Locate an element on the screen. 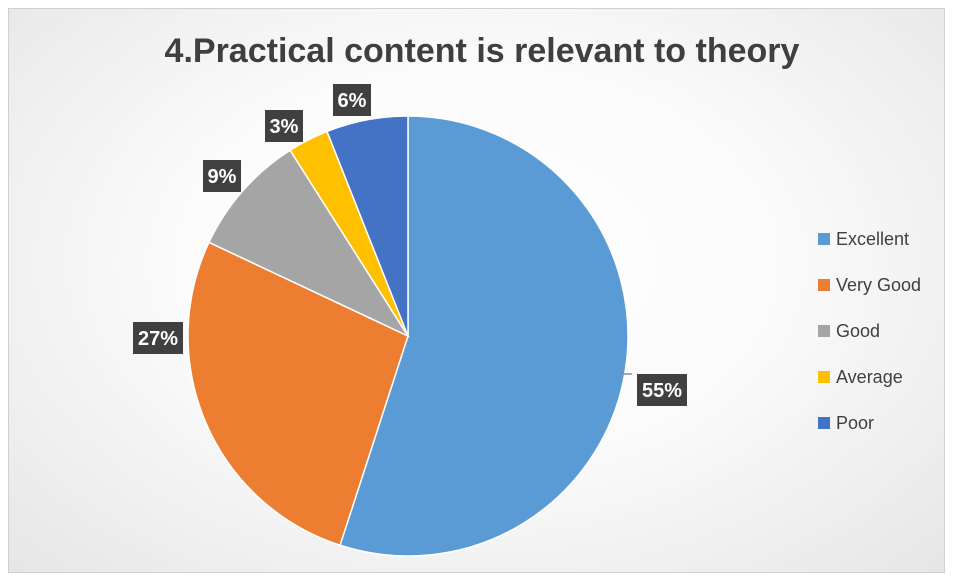 The height and width of the screenshot is (581, 955). data-label-text: 9% is located at coordinates (222, 177).